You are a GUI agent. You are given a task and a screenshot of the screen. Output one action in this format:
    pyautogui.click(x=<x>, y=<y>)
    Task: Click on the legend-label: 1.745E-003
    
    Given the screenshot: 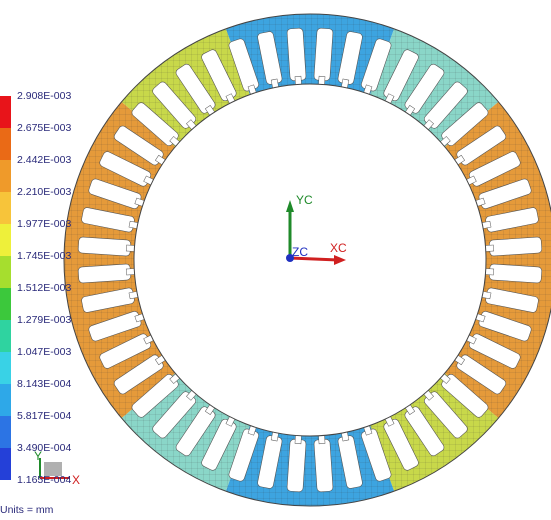 What is the action you would take?
    pyautogui.click(x=44, y=256)
    